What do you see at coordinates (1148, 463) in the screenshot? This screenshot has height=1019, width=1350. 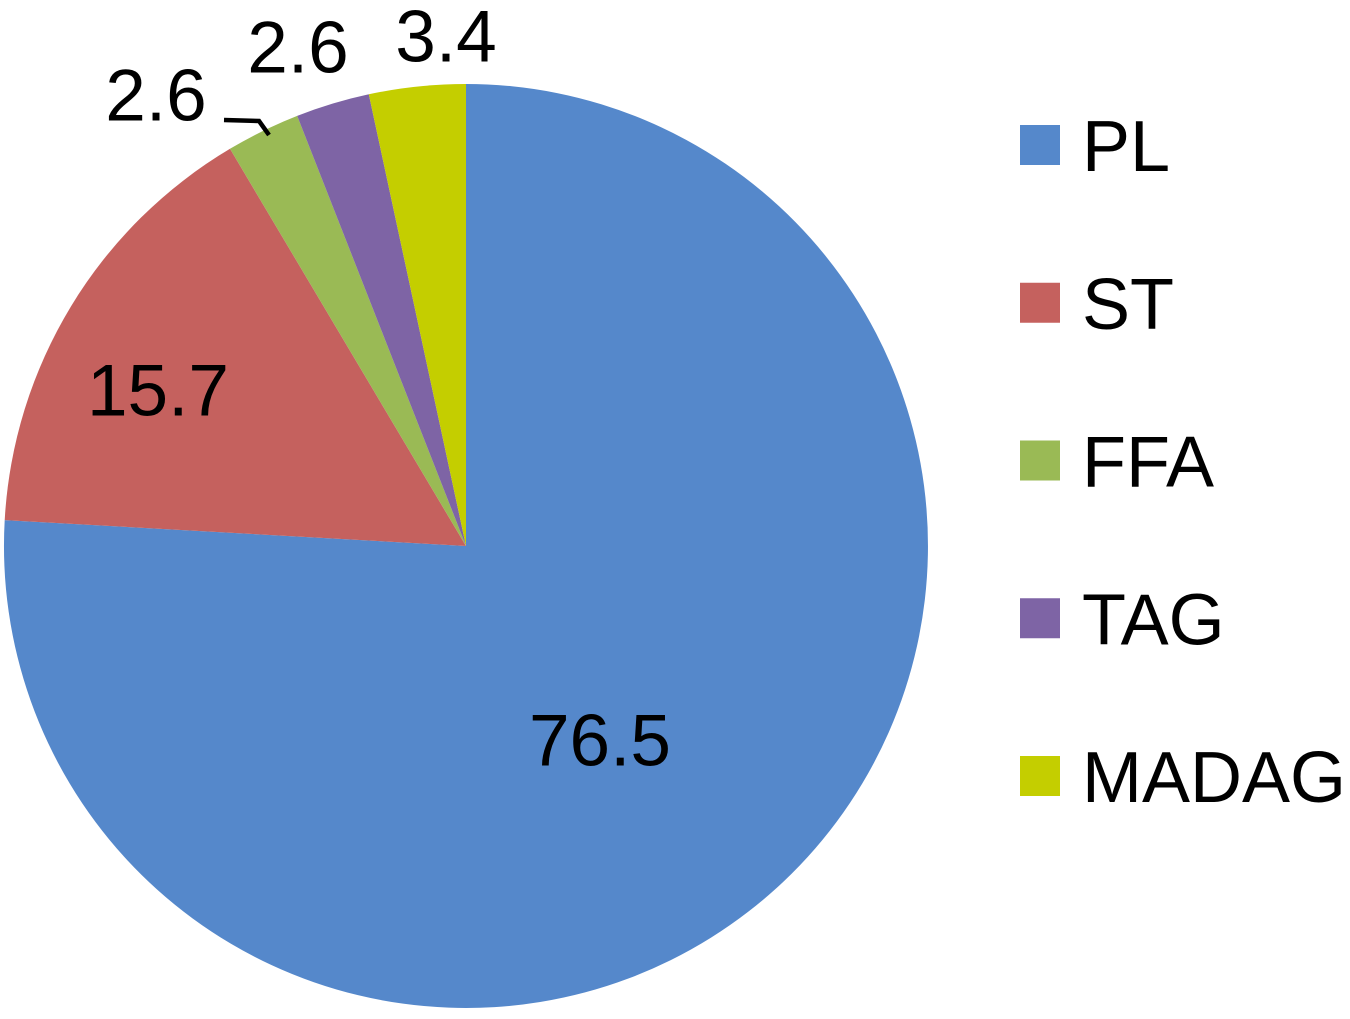 I see `legend-label-ffa: FFA` at bounding box center [1148, 463].